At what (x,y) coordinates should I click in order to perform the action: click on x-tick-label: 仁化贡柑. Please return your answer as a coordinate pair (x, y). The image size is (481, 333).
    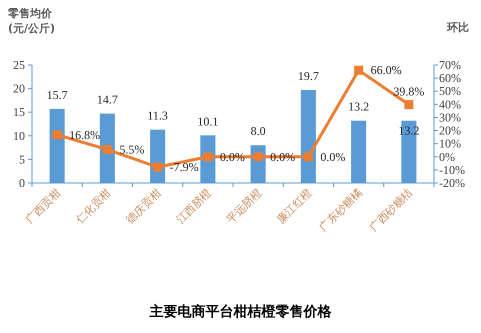
    Looking at the image, I should click on (93, 206).